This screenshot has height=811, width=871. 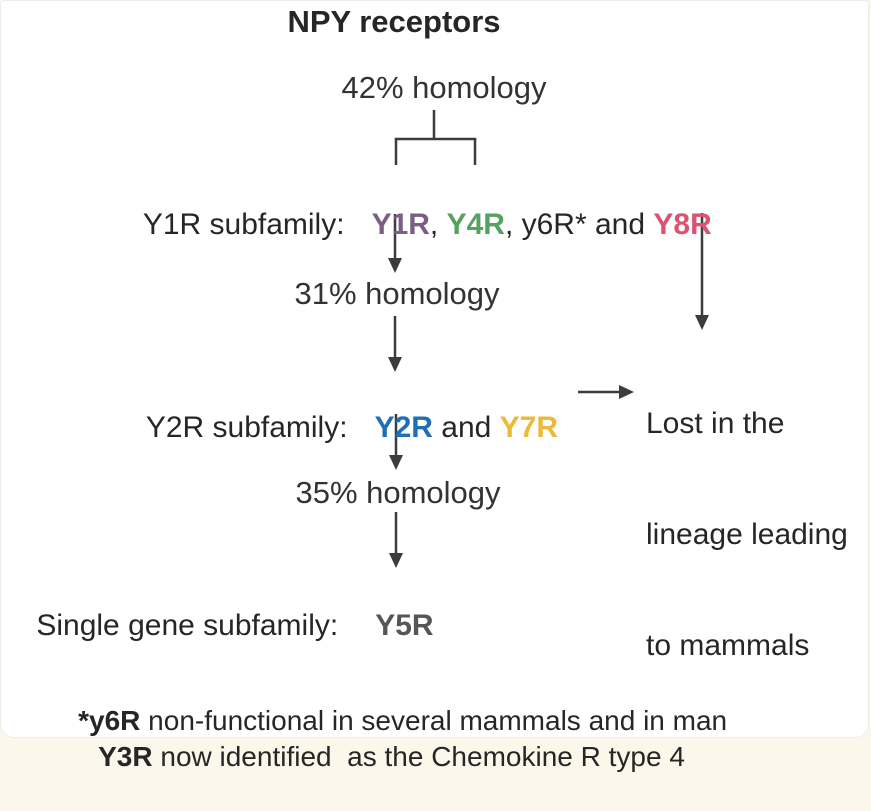 I want to click on y2r-subfamily-row: Y2R subfamily: Y2R and Y7R, so click(x=335, y=428).